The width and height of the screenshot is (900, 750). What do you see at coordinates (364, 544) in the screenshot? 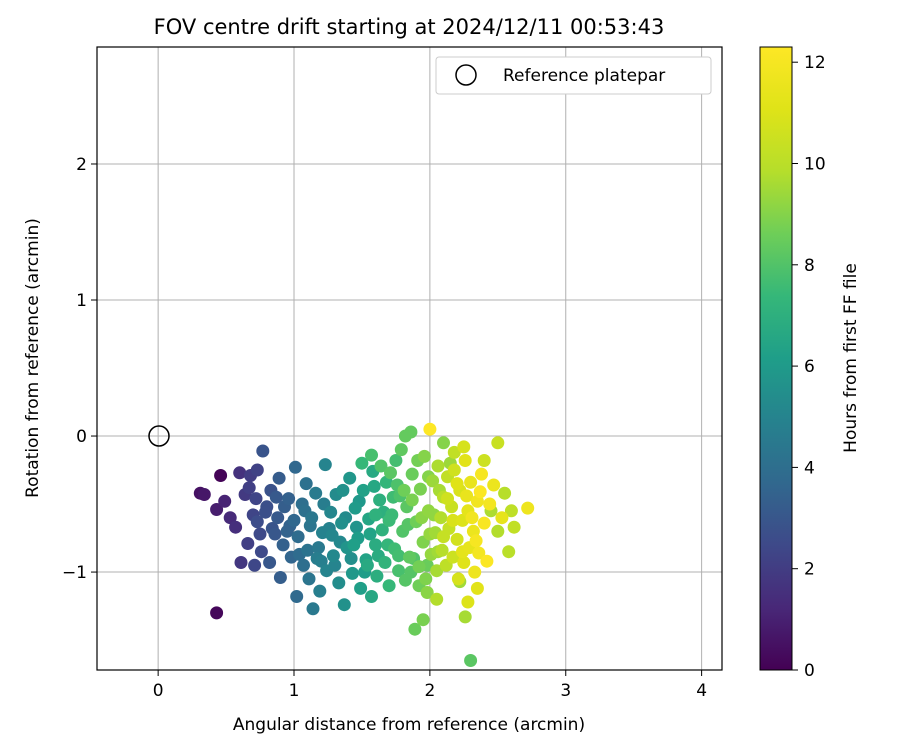
I see `data-points` at bounding box center [364, 544].